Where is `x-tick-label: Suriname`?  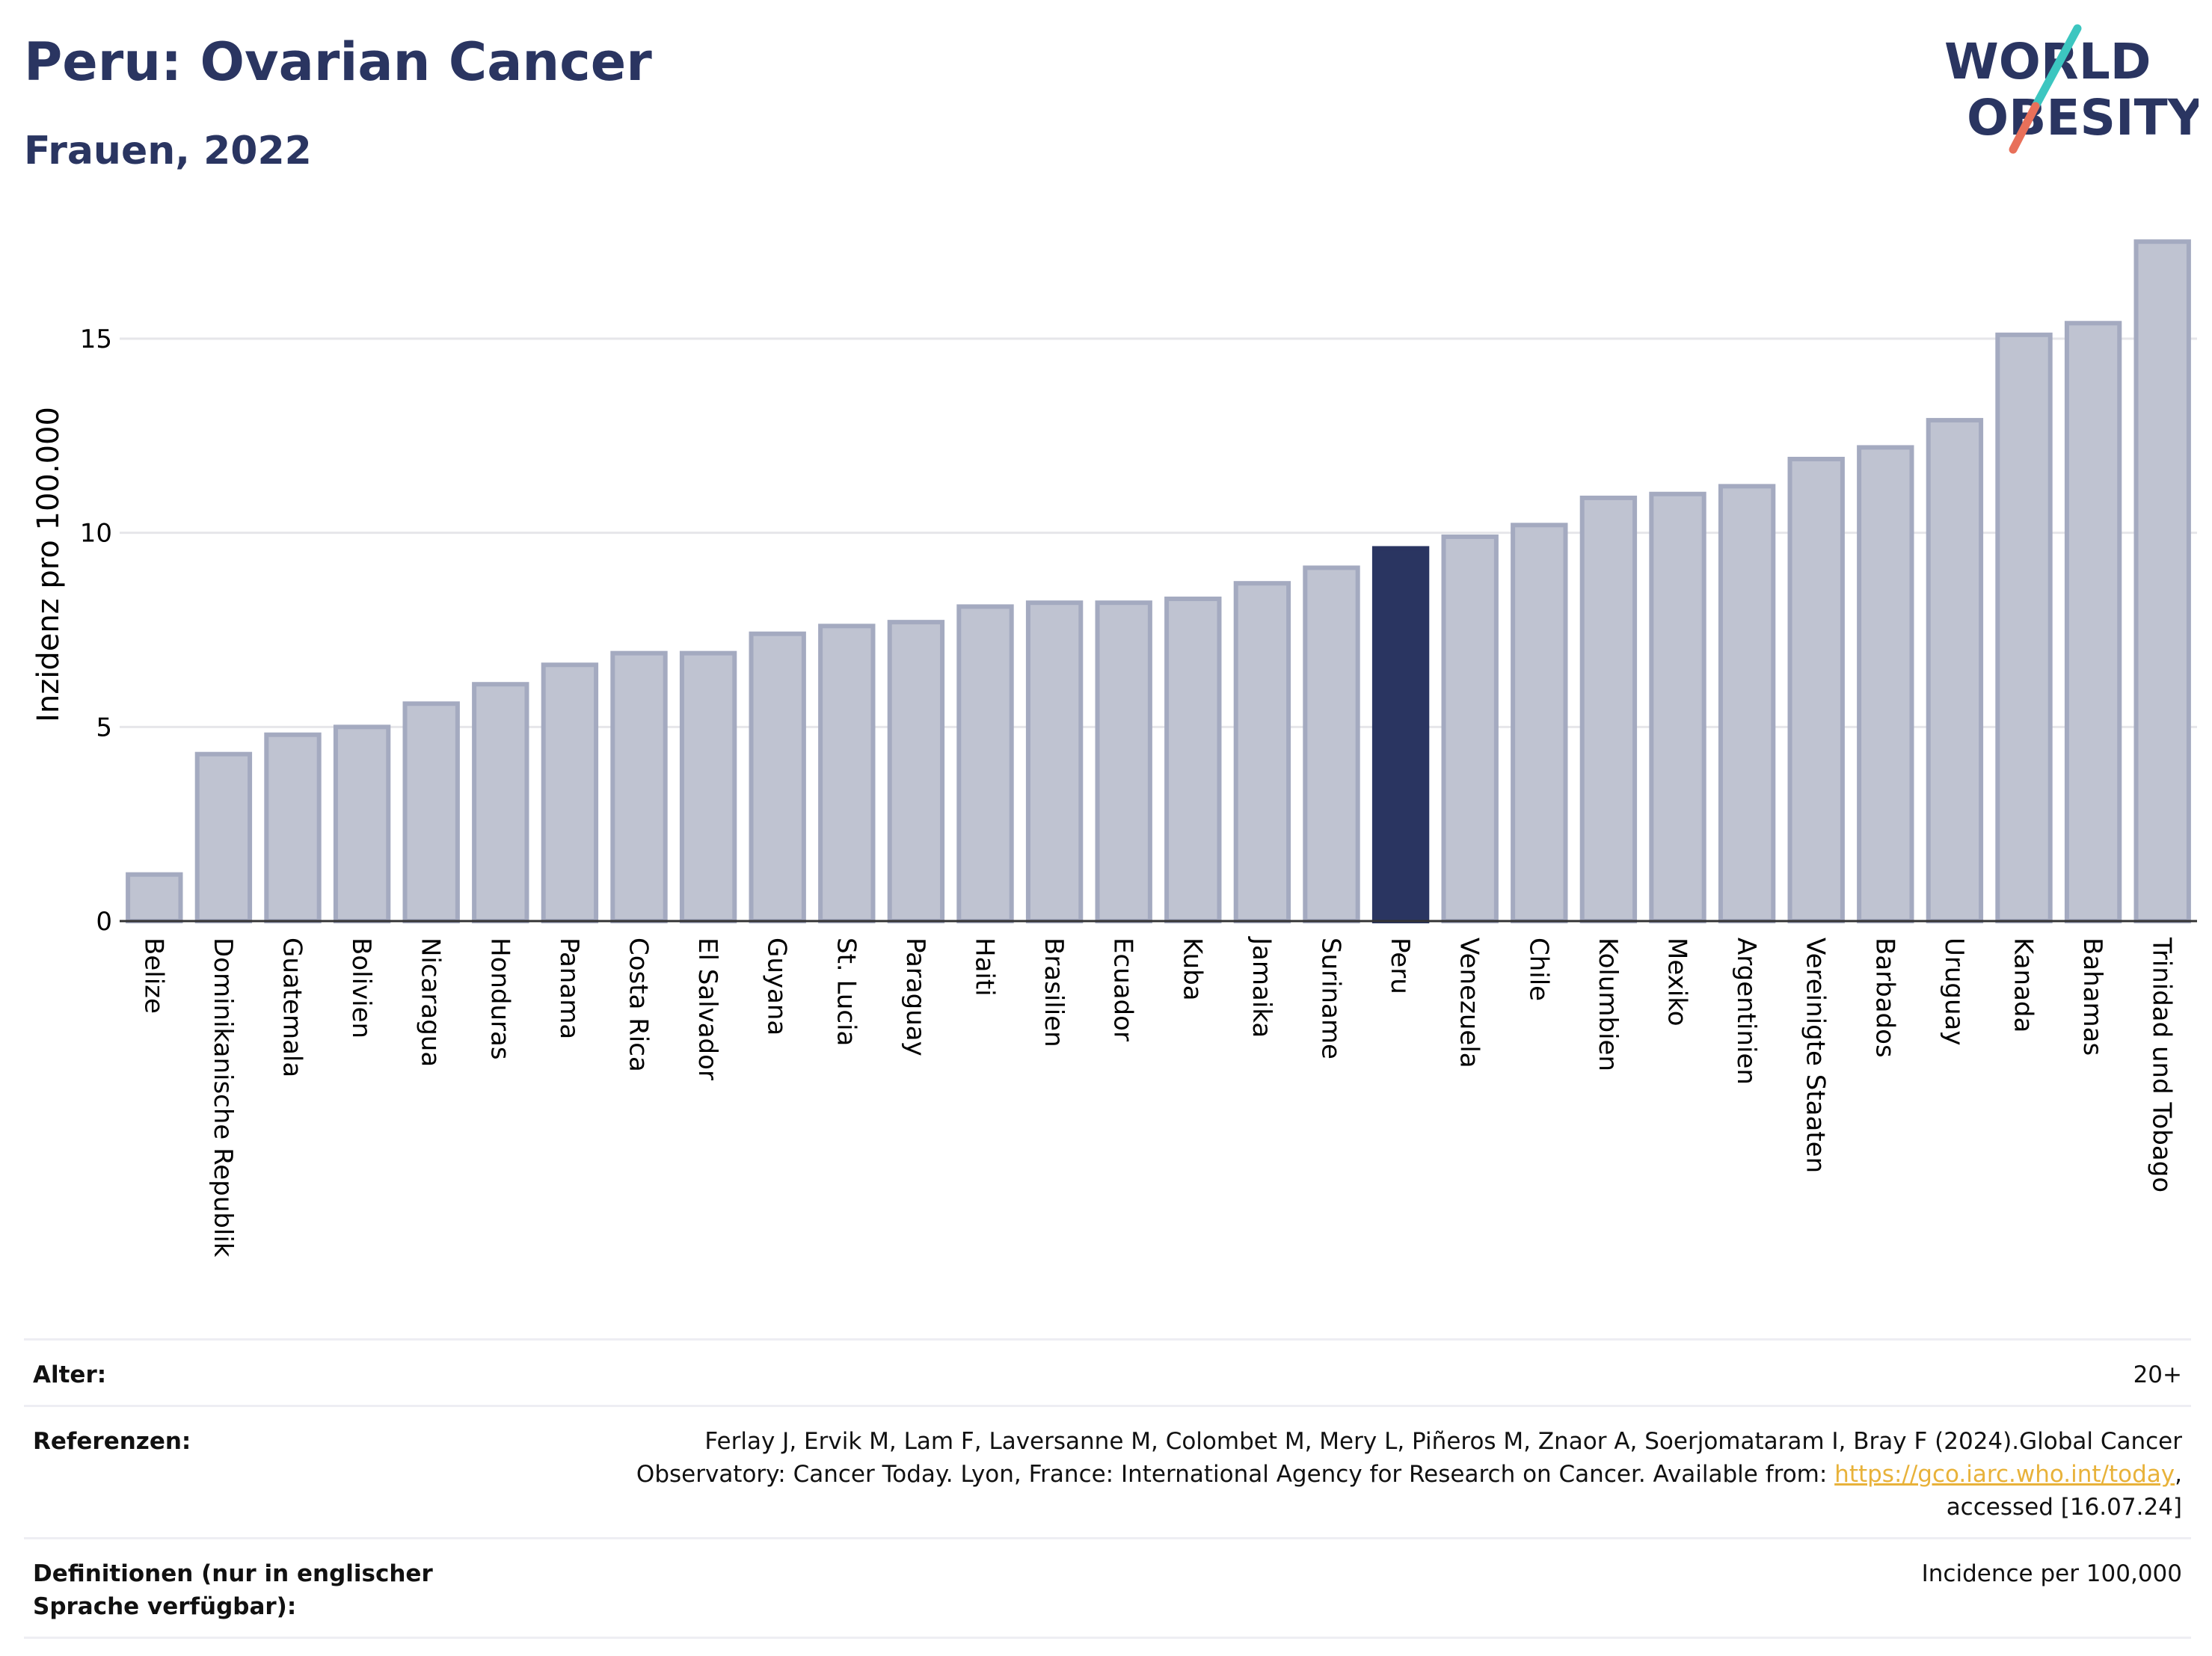 x-tick-label: Suriname is located at coordinates (1331, 998).